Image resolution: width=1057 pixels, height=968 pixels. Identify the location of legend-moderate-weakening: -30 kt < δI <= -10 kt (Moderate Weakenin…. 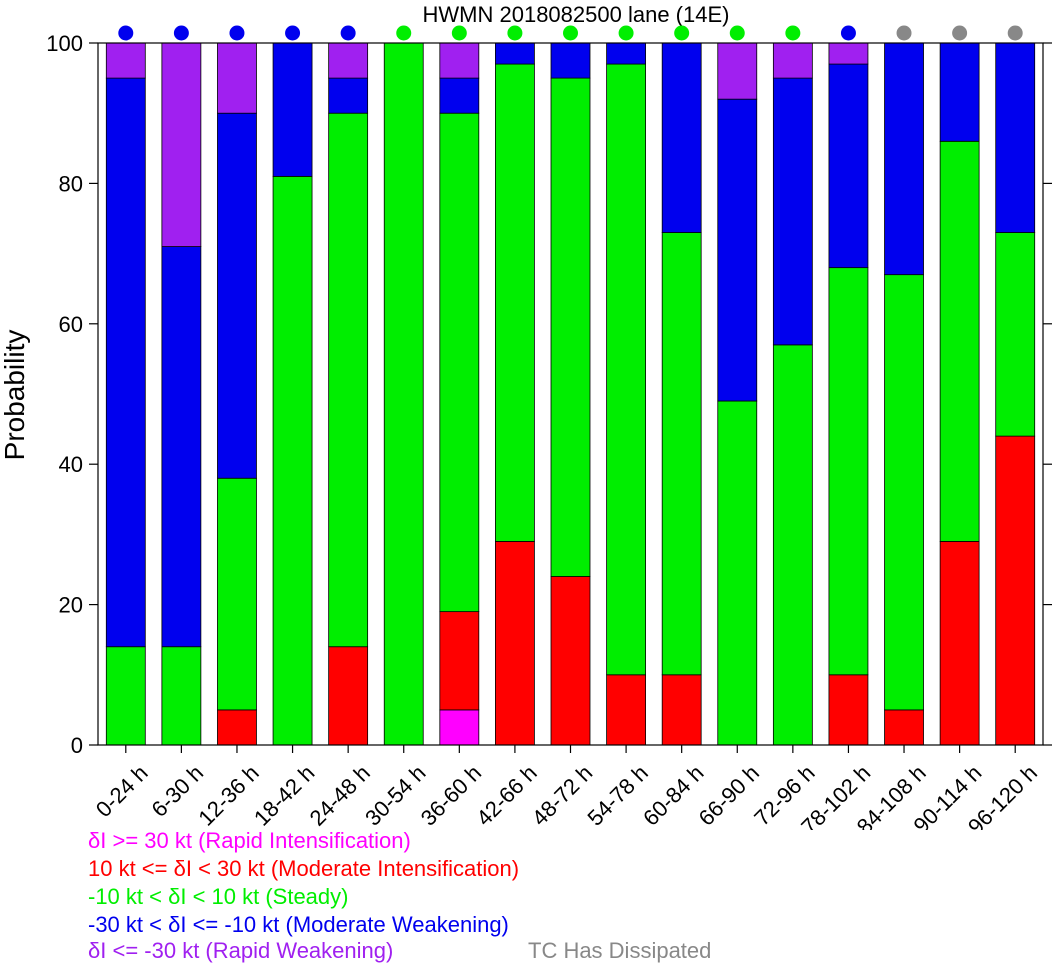
(298, 924).